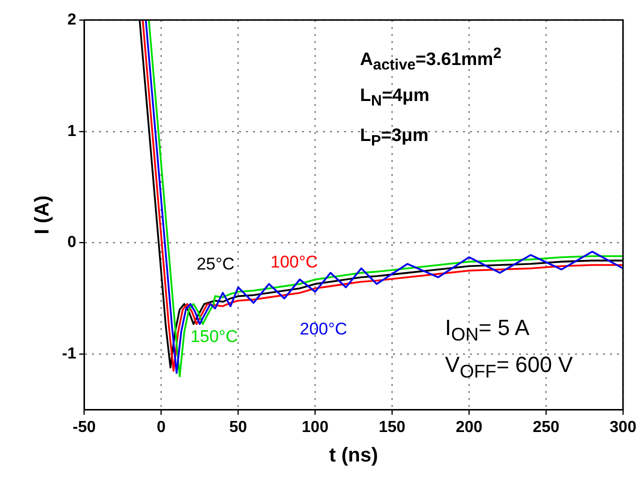  Describe the element at coordinates (353, 455) in the screenshot. I see `x-axis-title: t (ns)` at that location.